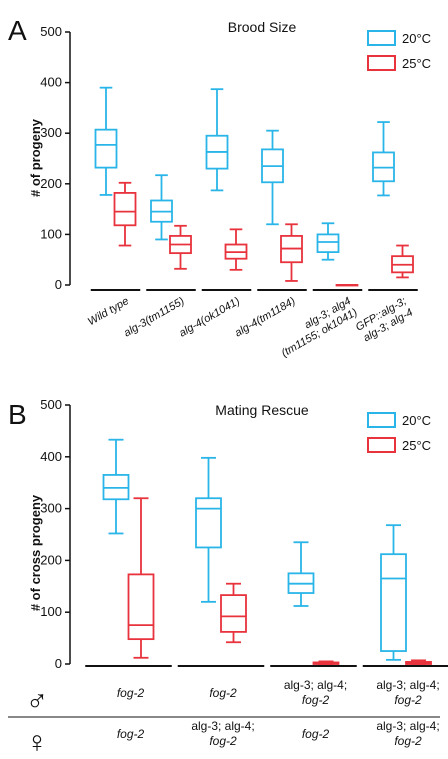 Image resolution: width=448 pixels, height=759 pixels. I want to click on x-category-line: alg-4(tm1184), so click(265, 317).